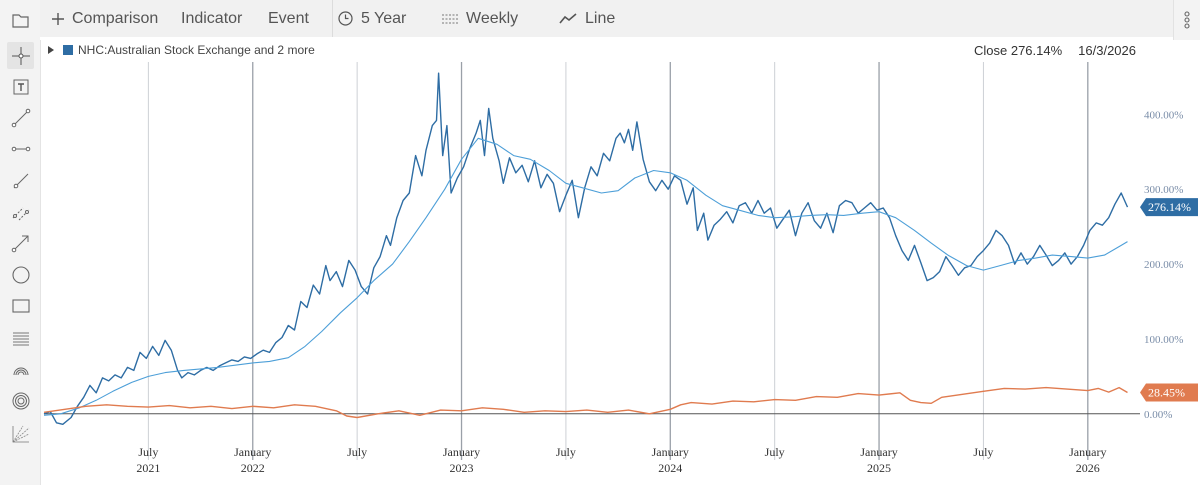 Image resolution: width=1200 pixels, height=485 pixels. What do you see at coordinates (1163, 265) in the screenshot?
I see `y-tick-label: 200.00%` at bounding box center [1163, 265].